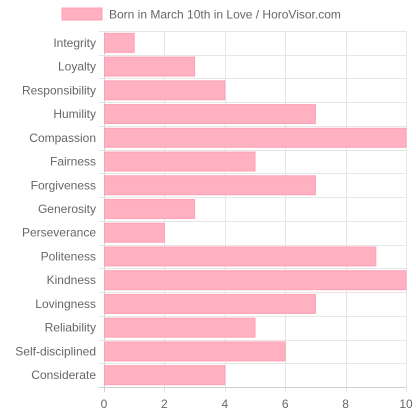 Image resolution: width=416 pixels, height=416 pixels. What do you see at coordinates (74, 43) in the screenshot?
I see `y-tick-label: Integrity` at bounding box center [74, 43].